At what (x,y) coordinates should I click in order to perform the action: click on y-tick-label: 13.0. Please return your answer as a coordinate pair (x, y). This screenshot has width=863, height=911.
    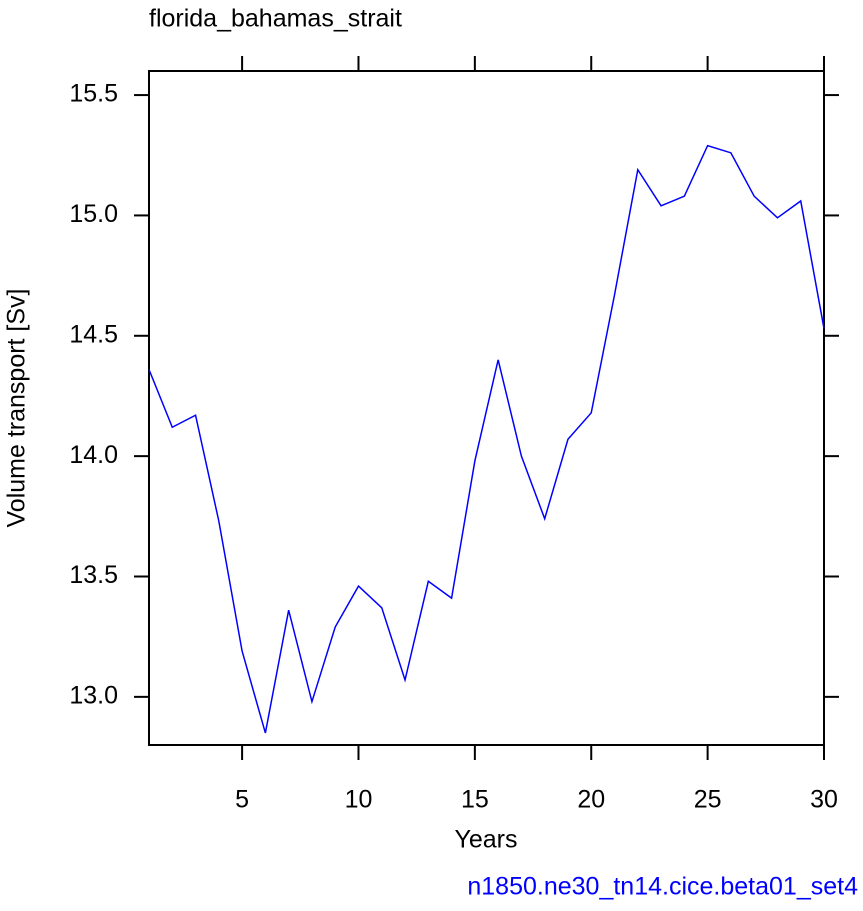
    Looking at the image, I should click on (93, 695).